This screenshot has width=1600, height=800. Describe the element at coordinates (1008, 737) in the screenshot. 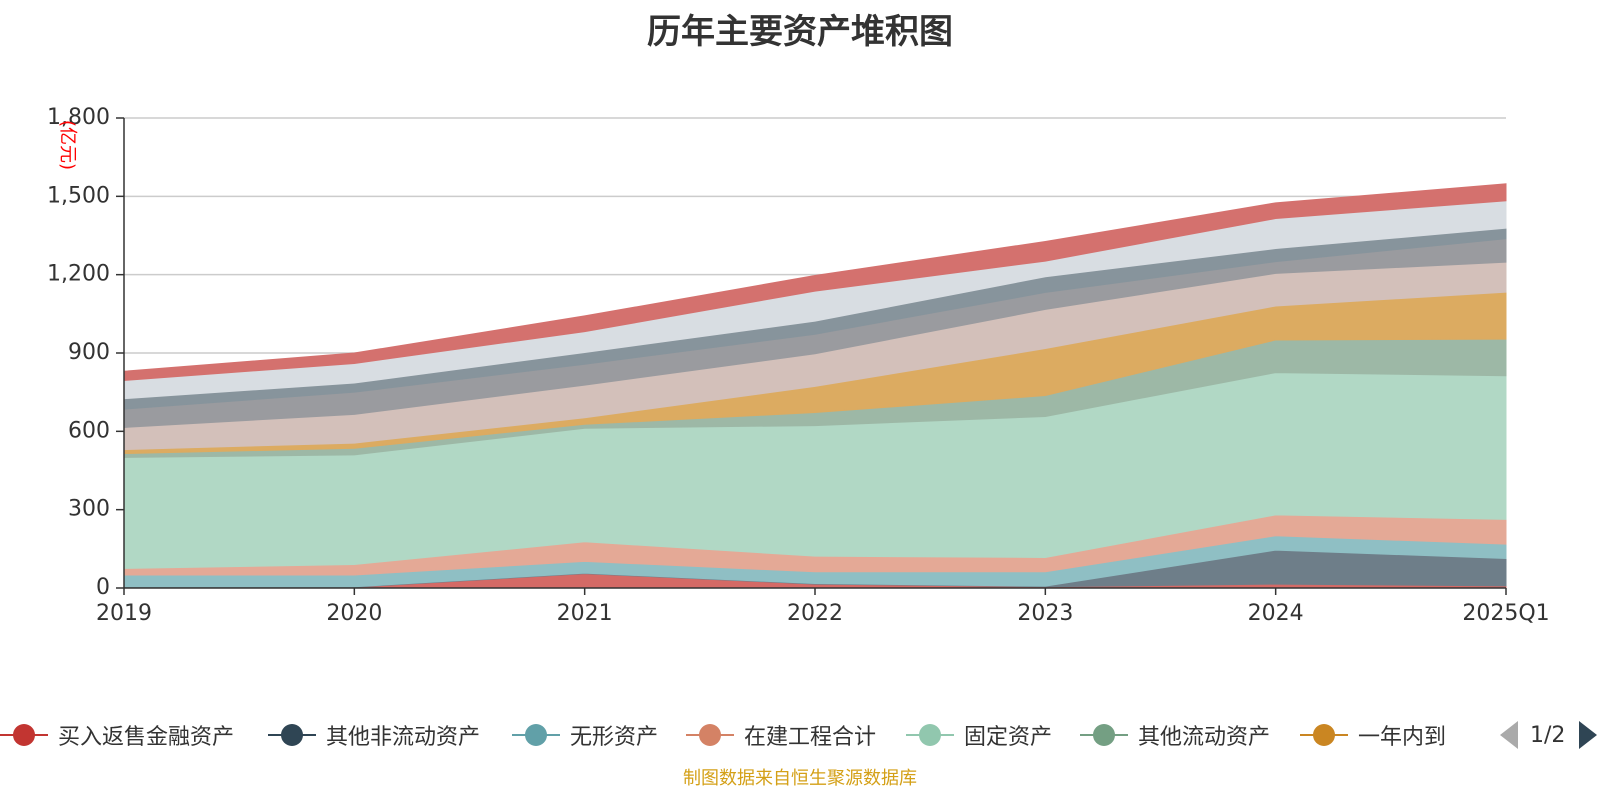

I see `legend-label: 固定资产` at that location.